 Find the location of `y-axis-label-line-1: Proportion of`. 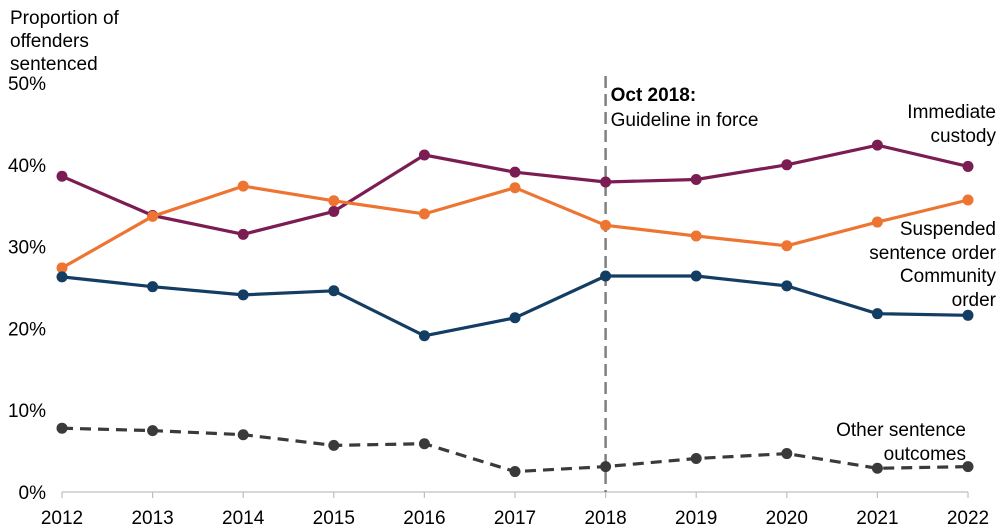

y-axis-label-line-1: Proportion of is located at coordinates (65, 18).